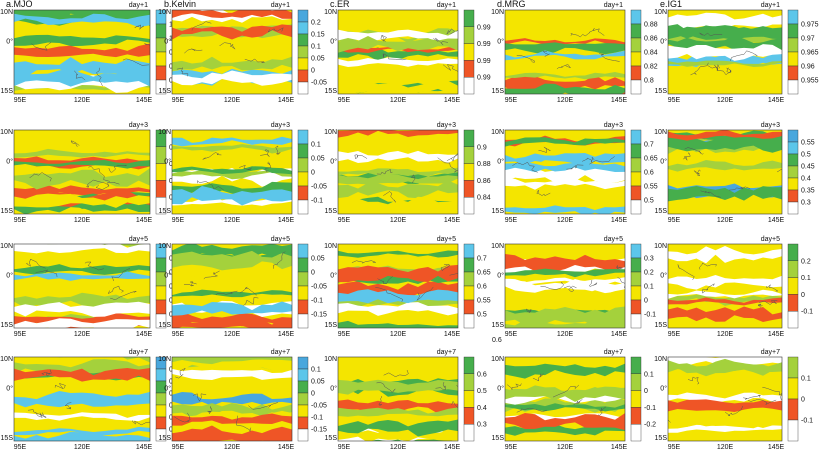 The width and height of the screenshot is (820, 458). What do you see at coordinates (808, 39) in the screenshot?
I see `colorbar-tick-label: 0.97` at bounding box center [808, 39].